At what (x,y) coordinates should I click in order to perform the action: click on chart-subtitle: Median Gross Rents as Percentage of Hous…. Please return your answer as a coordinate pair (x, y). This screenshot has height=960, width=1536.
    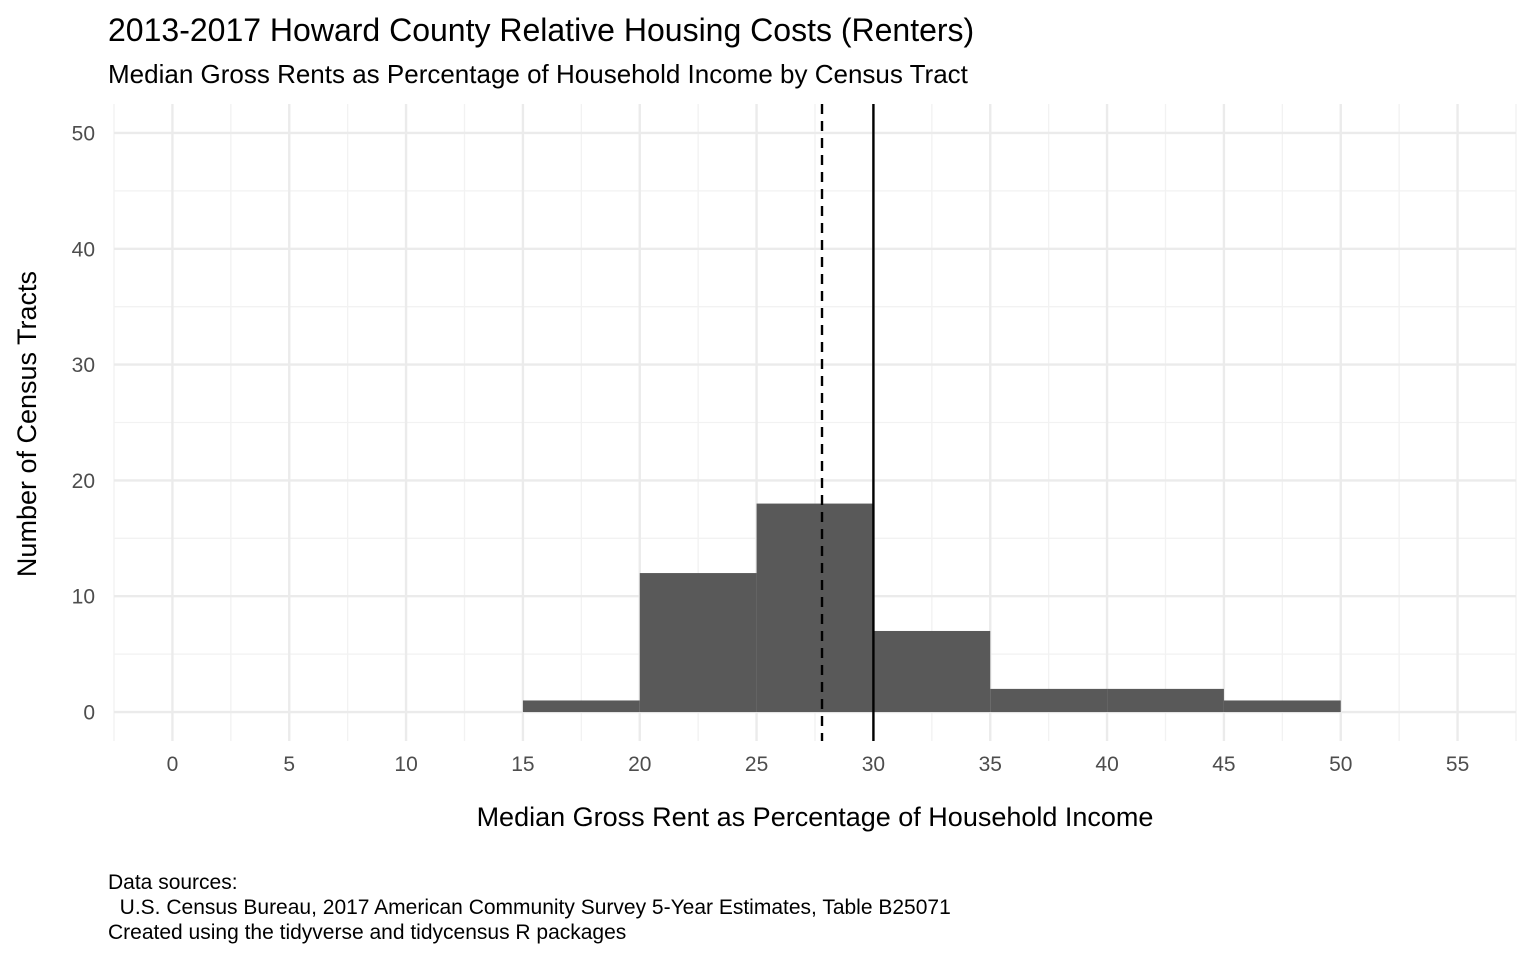
    Looking at the image, I should click on (538, 74).